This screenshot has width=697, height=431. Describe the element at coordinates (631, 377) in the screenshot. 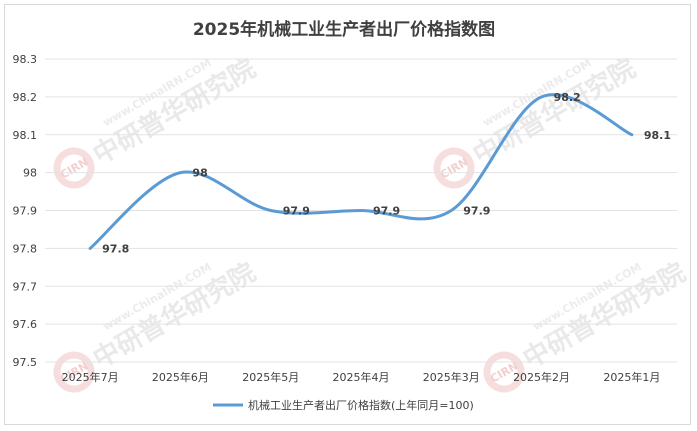

I see `x-tick-label: 2025年1月` at that location.